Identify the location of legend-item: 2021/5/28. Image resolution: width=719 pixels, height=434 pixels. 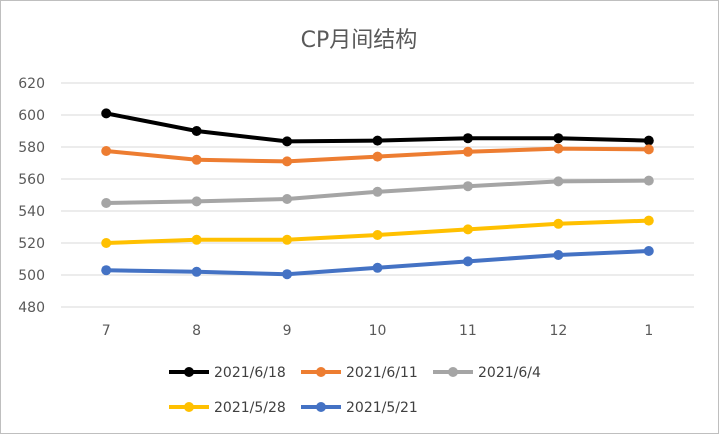
(227, 408).